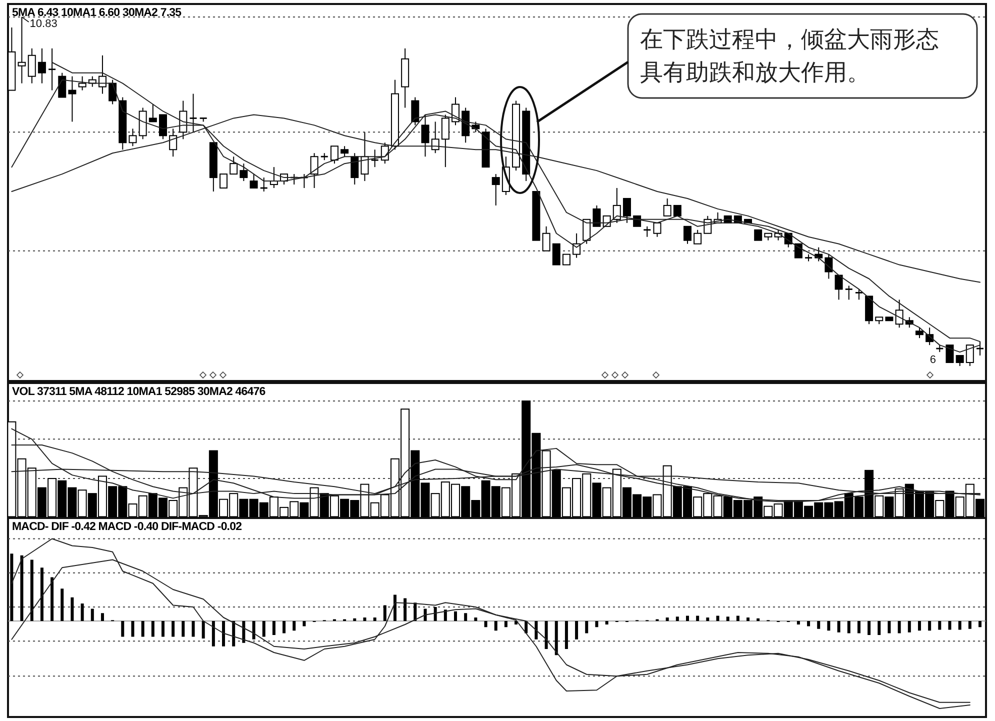  What do you see at coordinates (933, 360) in the screenshot?
I see `annotation: 6` at bounding box center [933, 360].